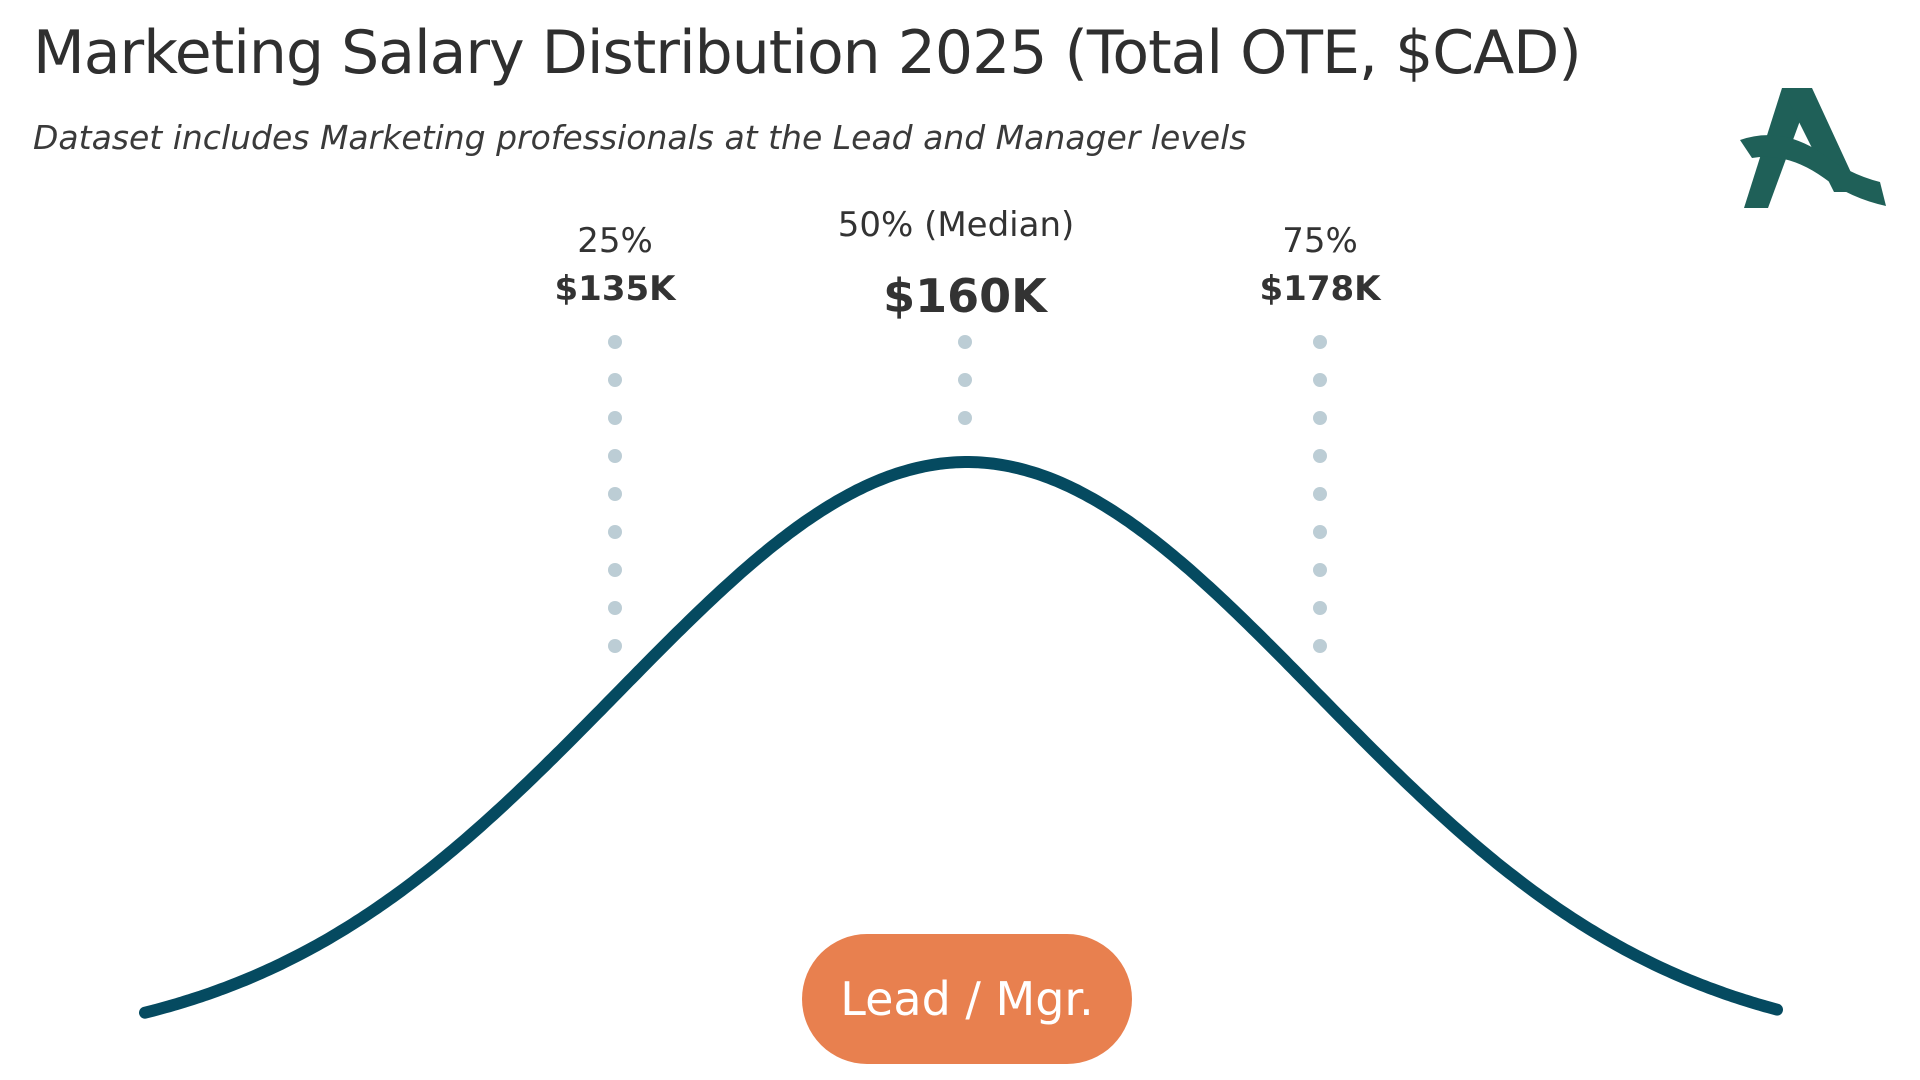  Describe the element at coordinates (967, 494) in the screenshot. I see `percentile-dot-lines` at that location.